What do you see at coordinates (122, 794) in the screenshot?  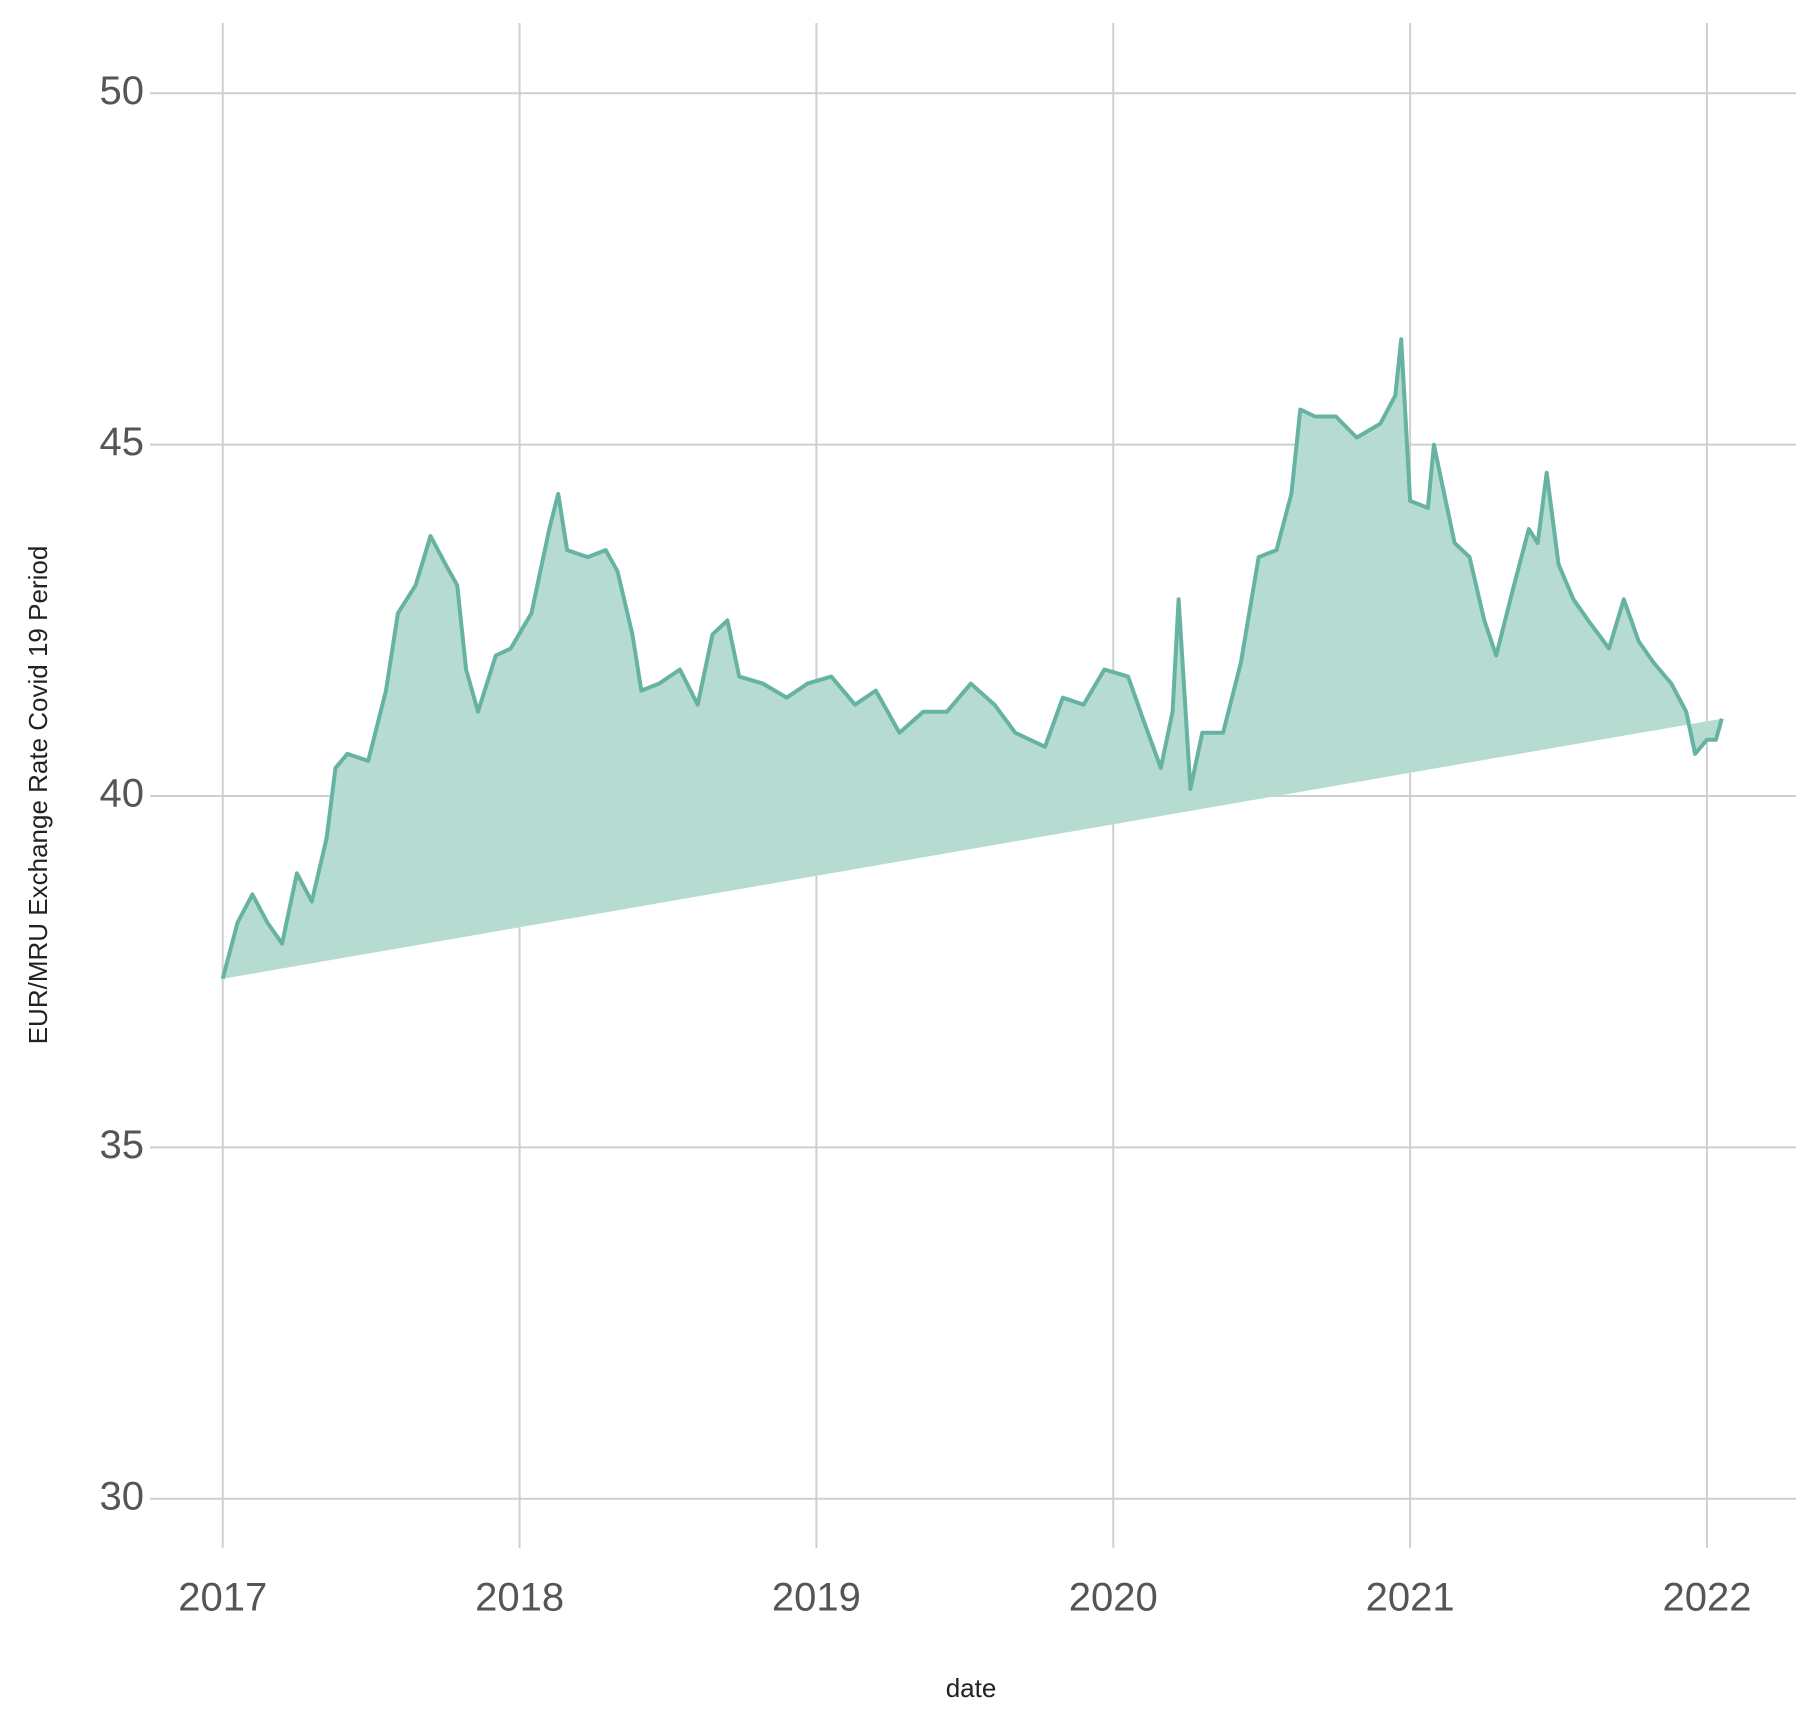 I see `y-tick-label: 40` at bounding box center [122, 794].